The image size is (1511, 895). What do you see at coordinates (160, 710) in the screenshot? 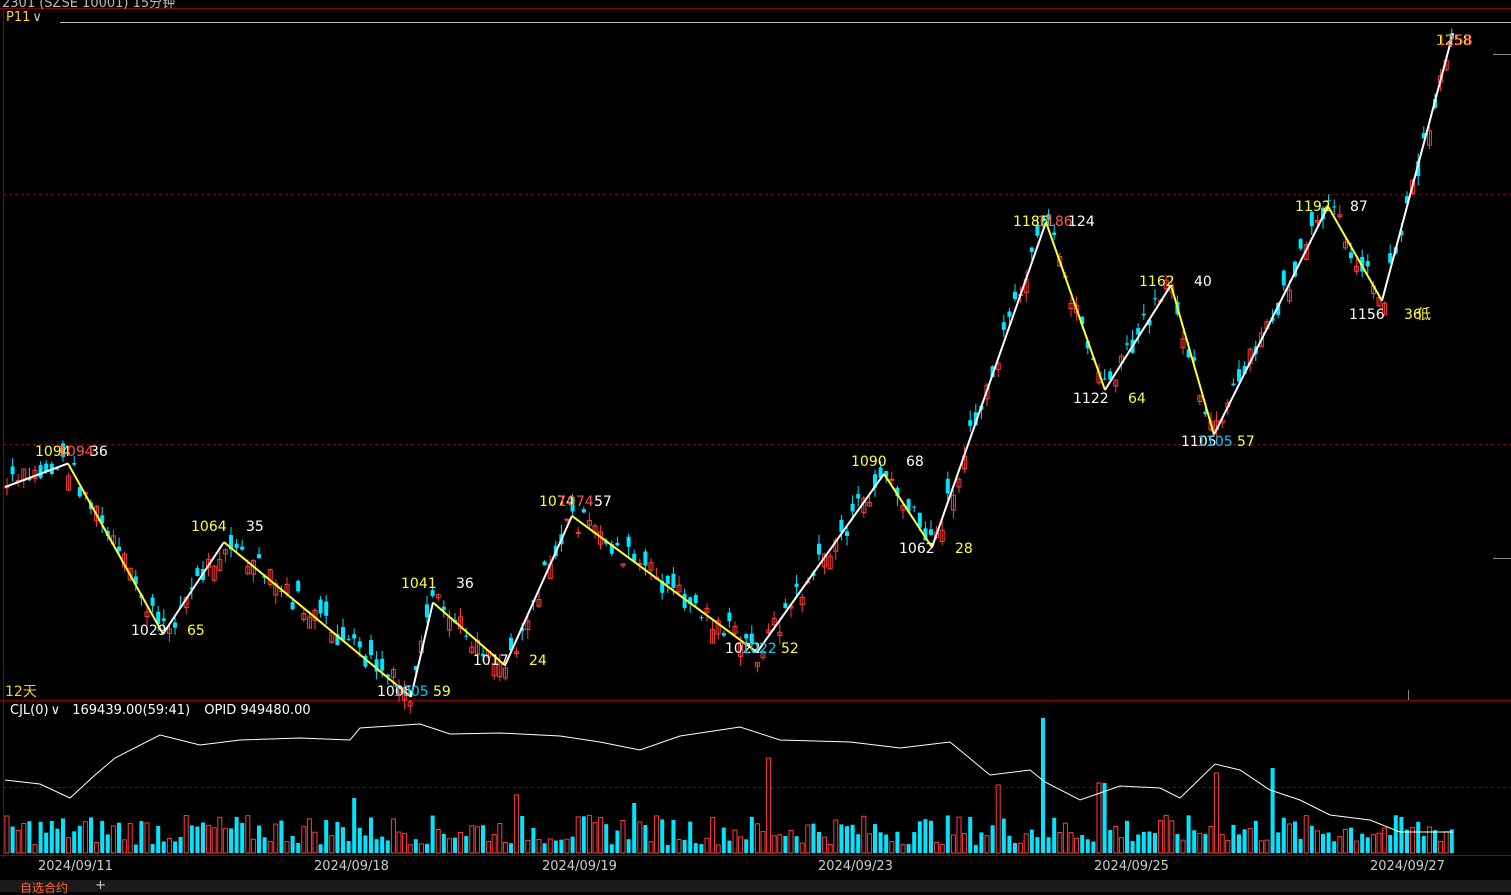
I see `volume-indicator-bar: CJL(0) ∨ 169439.00(59:41) OPID 949480.00` at bounding box center [160, 710].